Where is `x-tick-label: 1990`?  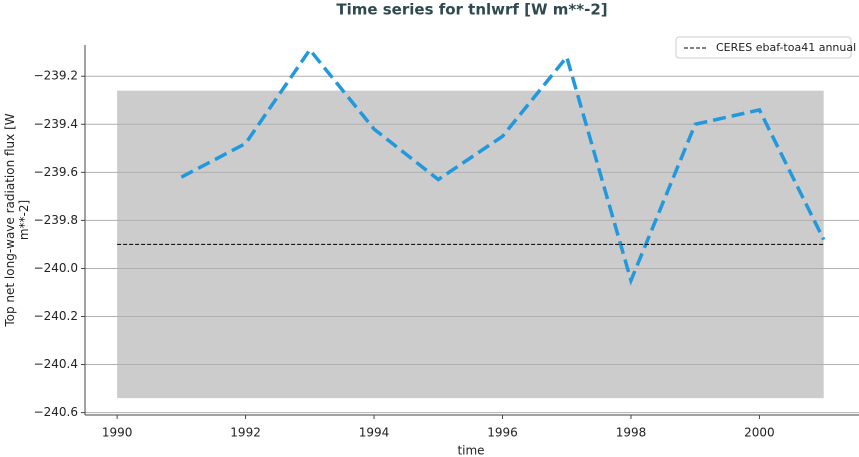 x-tick-label: 1990 is located at coordinates (117, 433).